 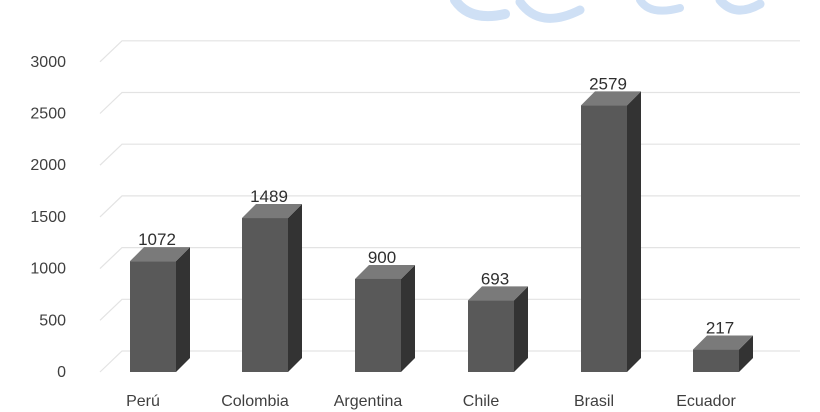 What do you see at coordinates (52, 320) in the screenshot?
I see `y-tick-label-500: 500` at bounding box center [52, 320].